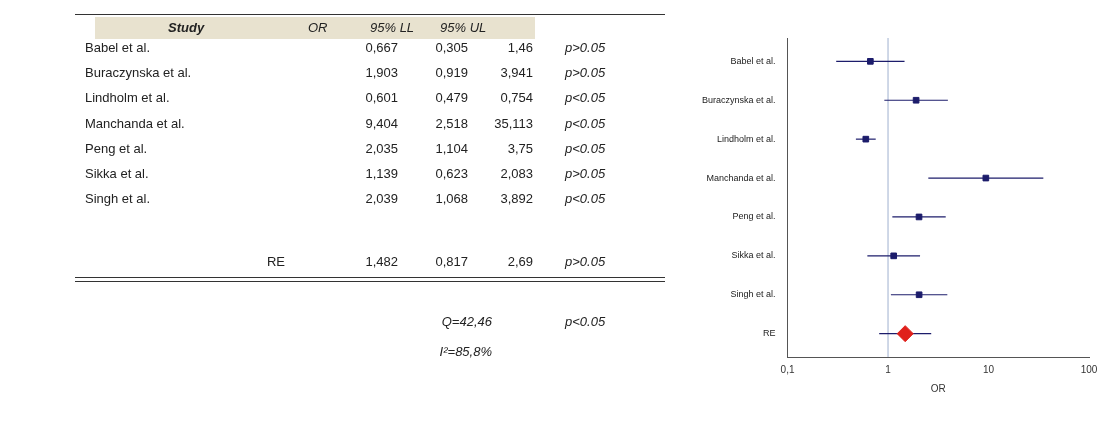  Describe the element at coordinates (753, 255) in the screenshot. I see `y-tick-label: Sikka et al.` at that location.